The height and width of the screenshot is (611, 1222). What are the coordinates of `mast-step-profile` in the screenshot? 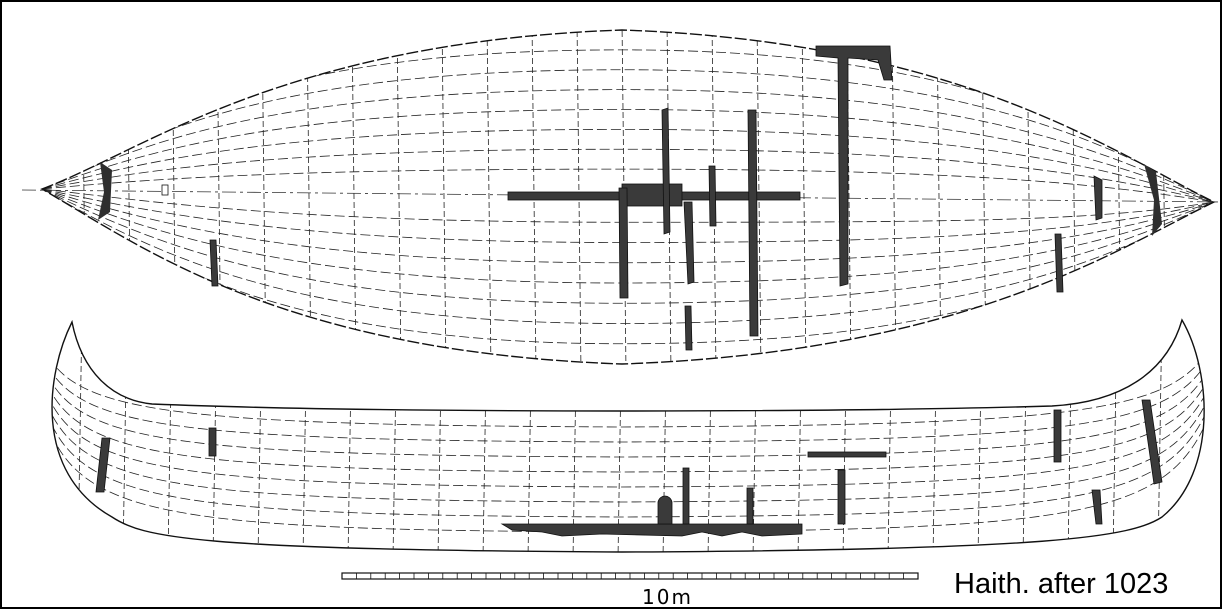 It's located at (665, 510).